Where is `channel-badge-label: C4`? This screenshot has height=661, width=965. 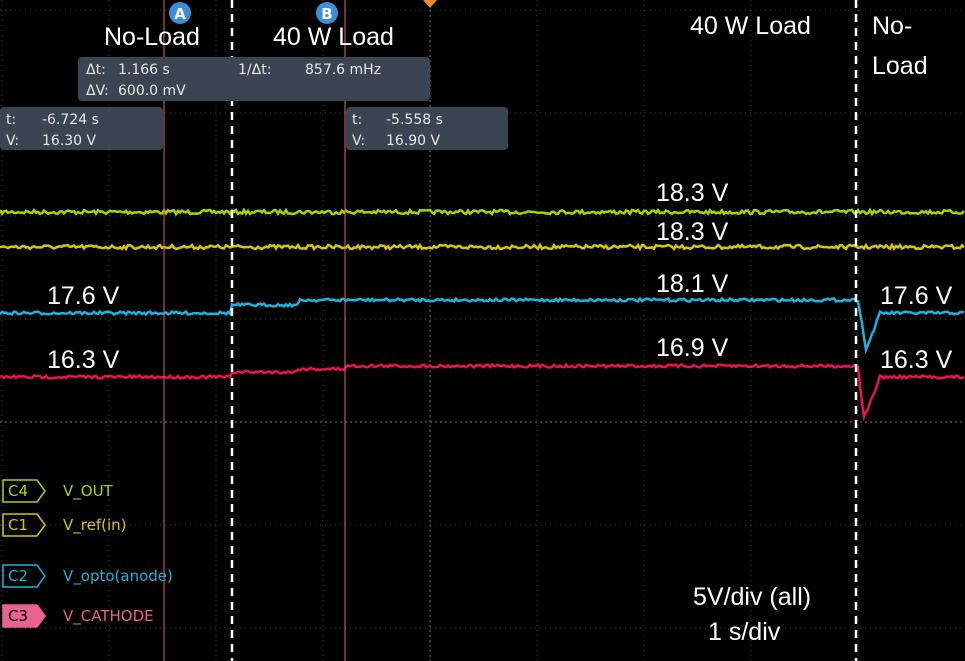
channel-badge-label: C4 is located at coordinates (18, 491).